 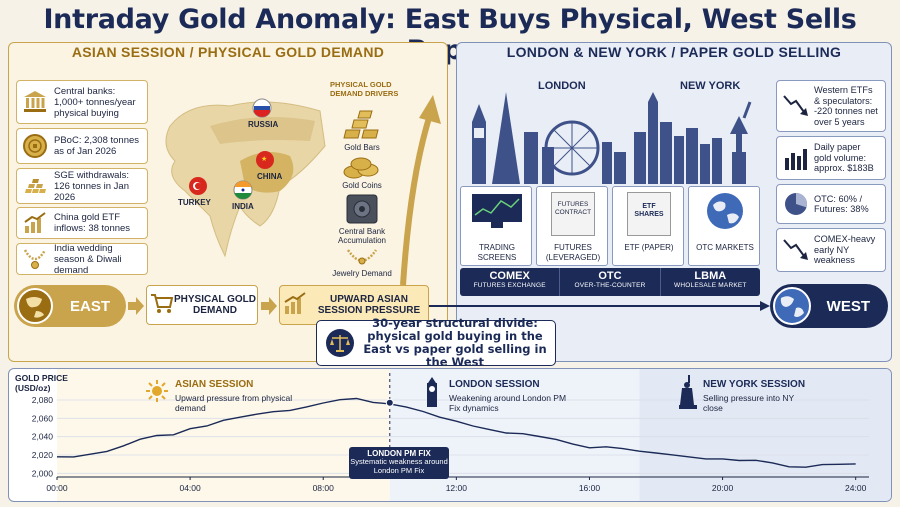 I want to click on pm-fix-title: LONDON PM FIX, so click(x=399, y=453).